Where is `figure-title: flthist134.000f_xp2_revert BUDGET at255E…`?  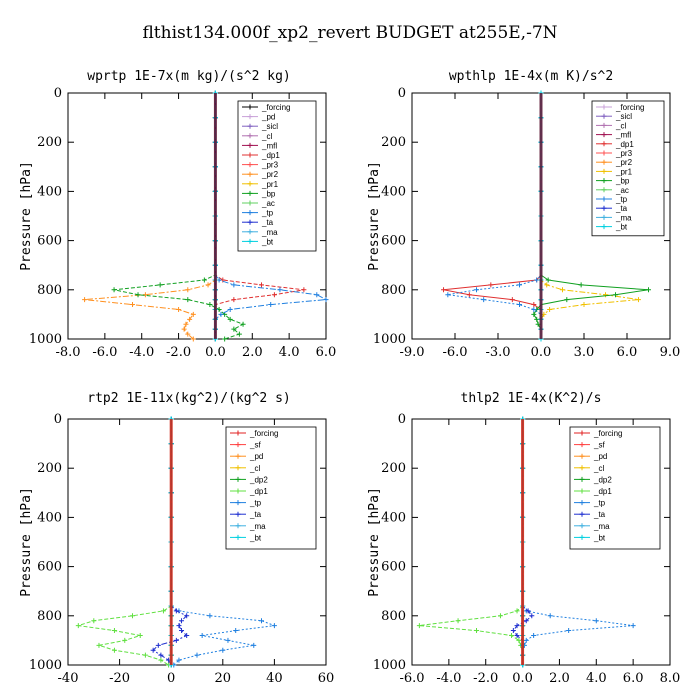
figure-title: flthist134.000f_xp2_revert BUDGET at255E… is located at coordinates (349, 33).